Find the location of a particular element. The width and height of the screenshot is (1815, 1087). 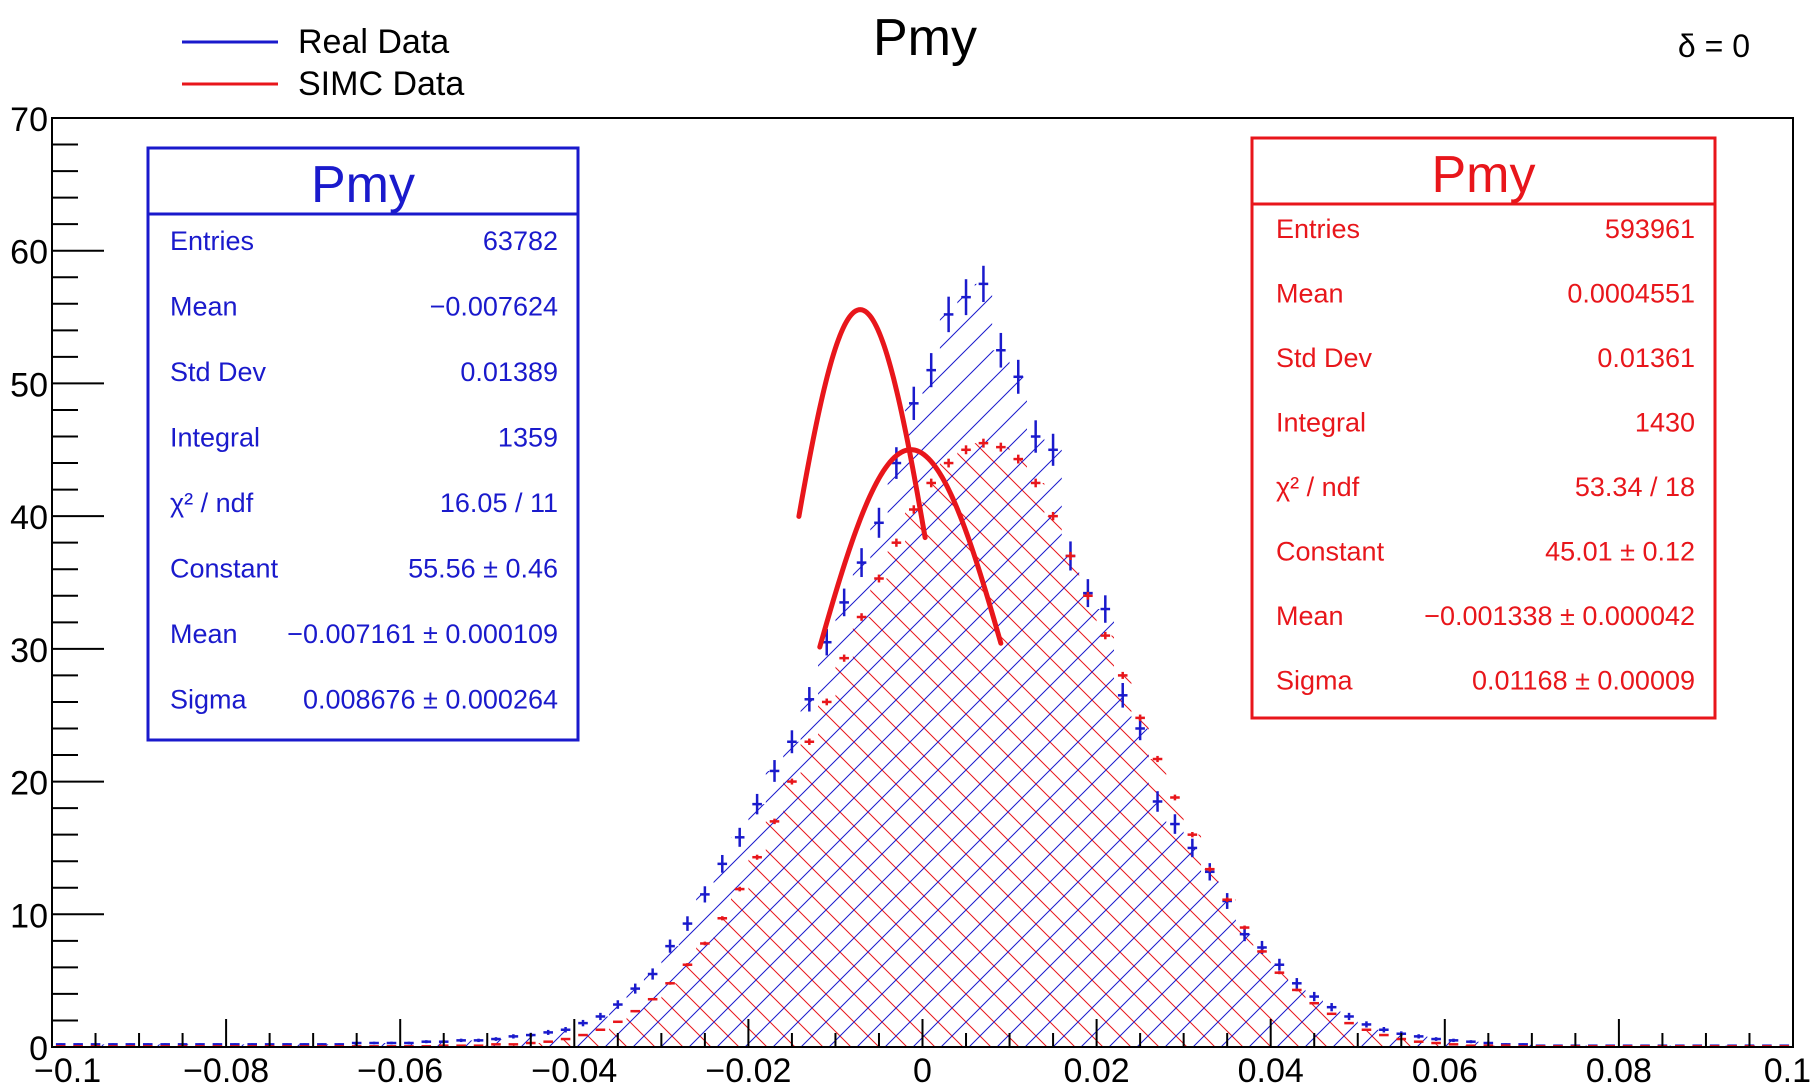

x-tick-label: −0.02 is located at coordinates (748, 1069).